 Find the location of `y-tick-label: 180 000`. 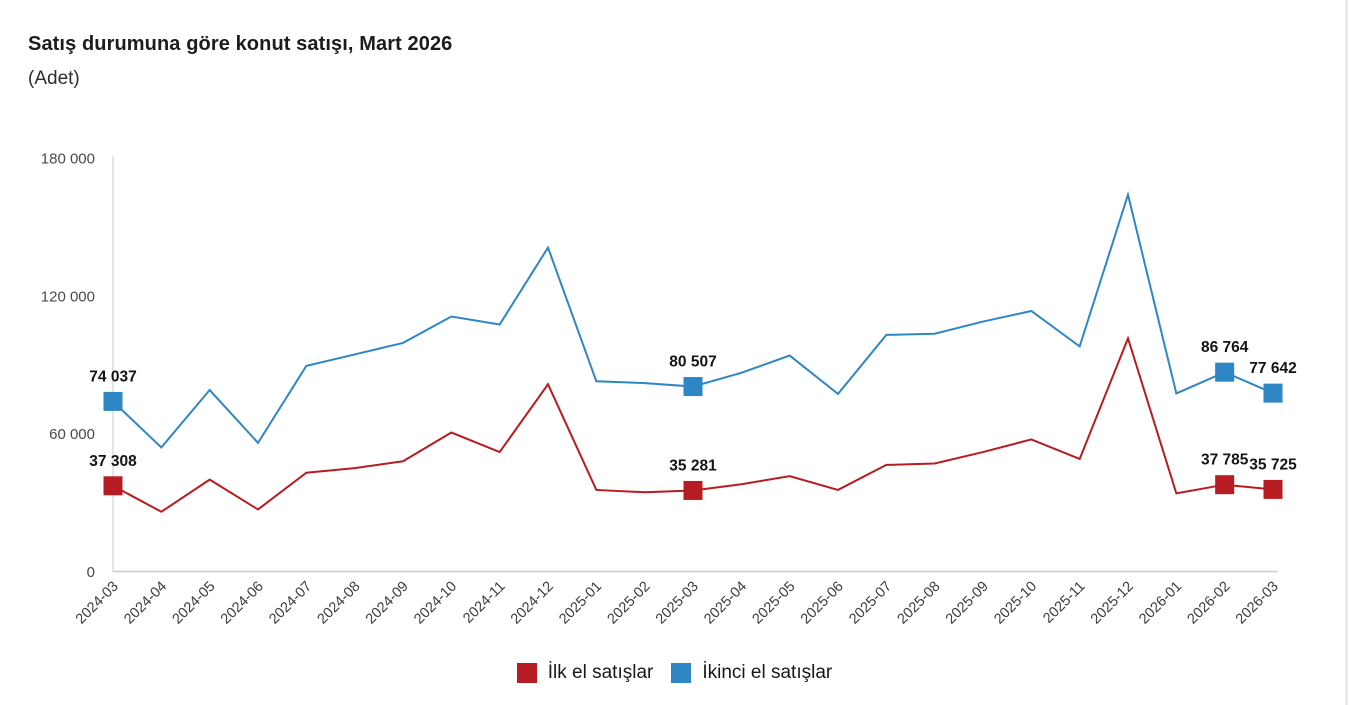

y-tick-label: 180 000 is located at coordinates (68, 159).